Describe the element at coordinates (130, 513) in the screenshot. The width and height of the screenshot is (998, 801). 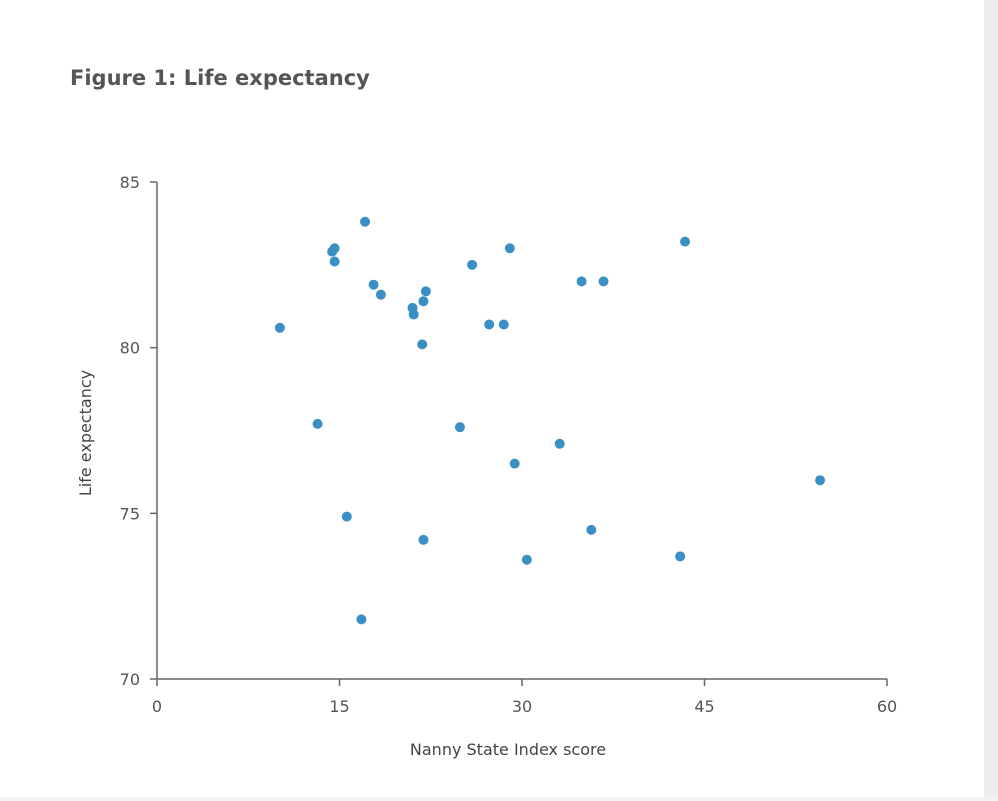
I see `y-tick-label: 75` at that location.